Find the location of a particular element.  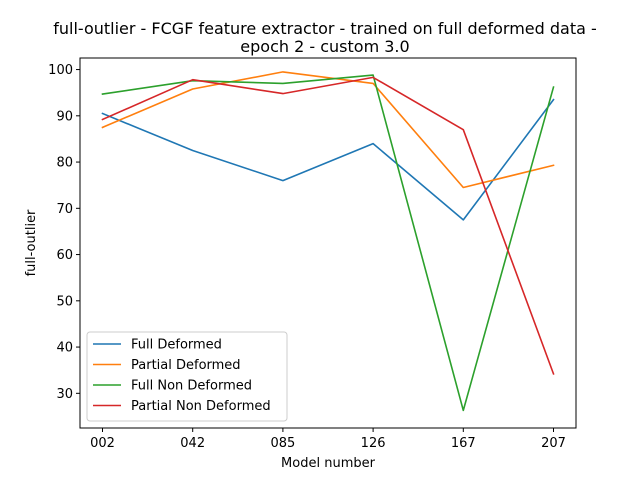

legend-label-full-non-deformed: Full Non Deformed is located at coordinates (191, 386).